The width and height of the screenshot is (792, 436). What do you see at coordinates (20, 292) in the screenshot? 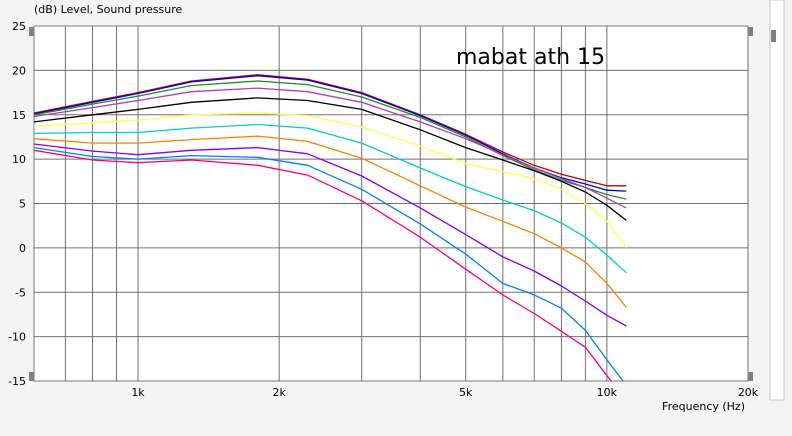
I see `y-tick-label: -5` at bounding box center [20, 292].